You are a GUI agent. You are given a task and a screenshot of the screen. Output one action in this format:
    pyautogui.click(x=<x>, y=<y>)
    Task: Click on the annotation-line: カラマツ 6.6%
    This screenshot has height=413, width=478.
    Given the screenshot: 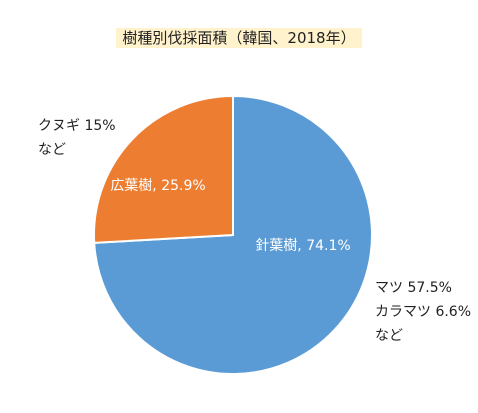 What is the action you would take?
    pyautogui.click(x=423, y=312)
    